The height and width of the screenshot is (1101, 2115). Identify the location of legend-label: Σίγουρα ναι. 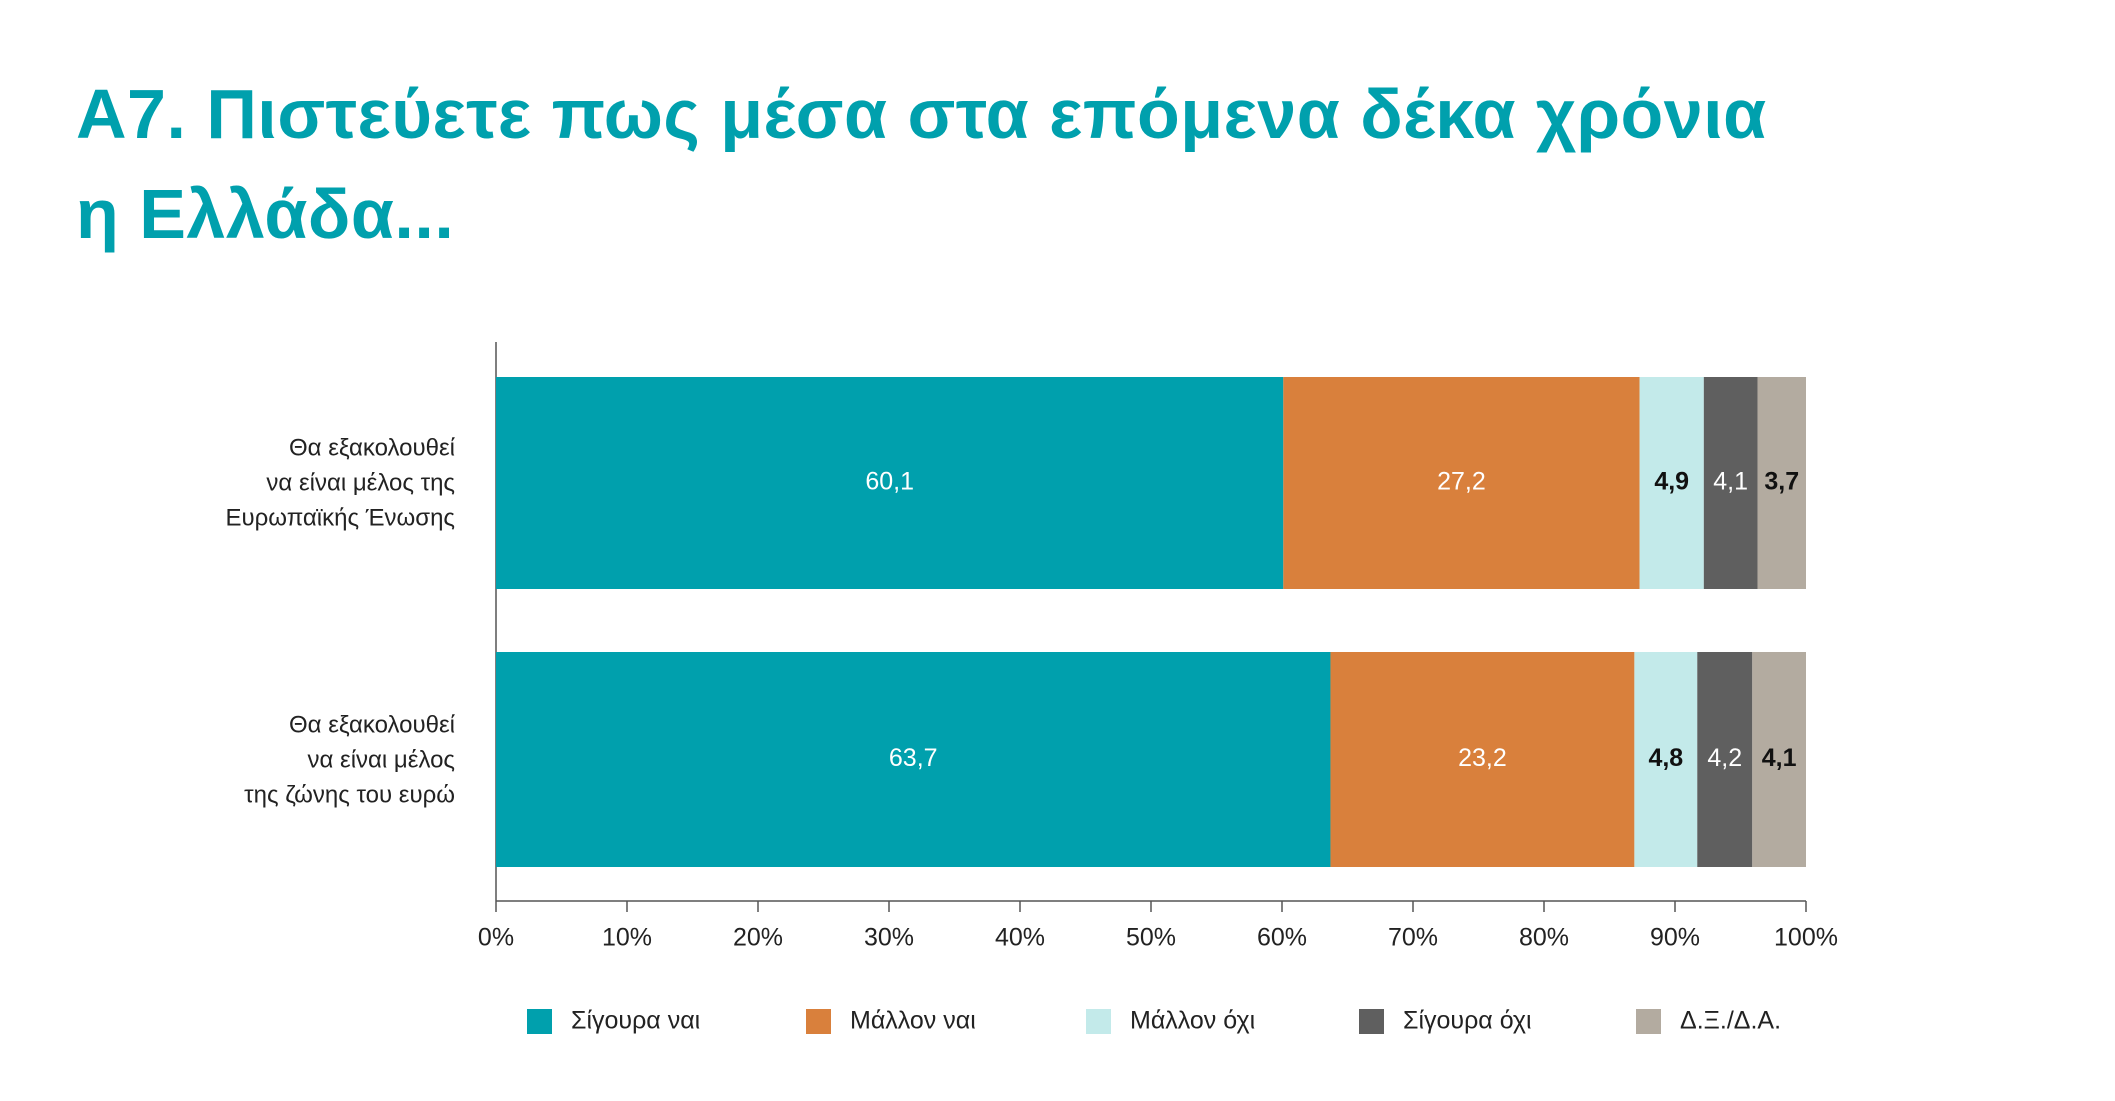
(635, 1021).